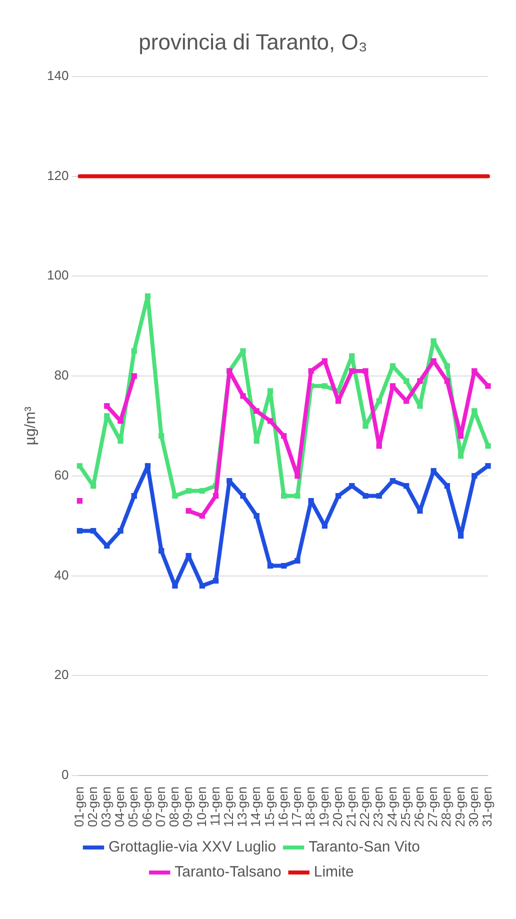 This screenshot has height=919, width=516. Describe the element at coordinates (324, 807) in the screenshot. I see `x-tick-label: 19-gen` at that location.